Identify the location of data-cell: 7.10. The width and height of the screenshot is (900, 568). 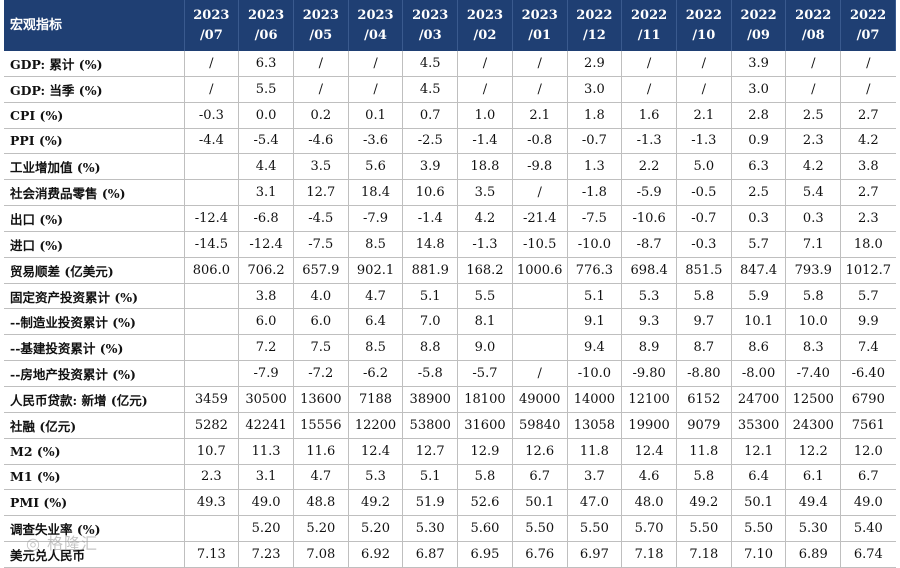
(759, 554).